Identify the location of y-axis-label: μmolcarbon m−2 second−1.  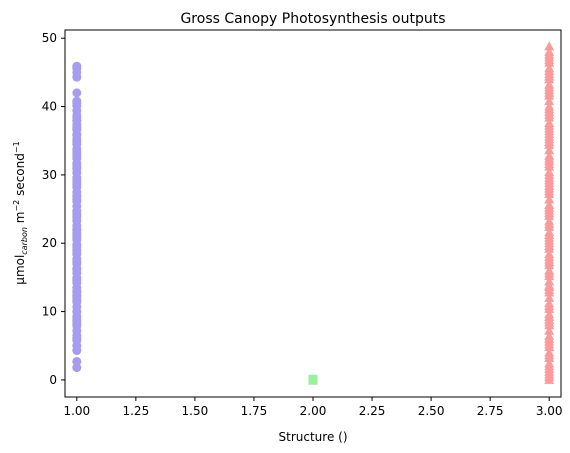
(20, 212).